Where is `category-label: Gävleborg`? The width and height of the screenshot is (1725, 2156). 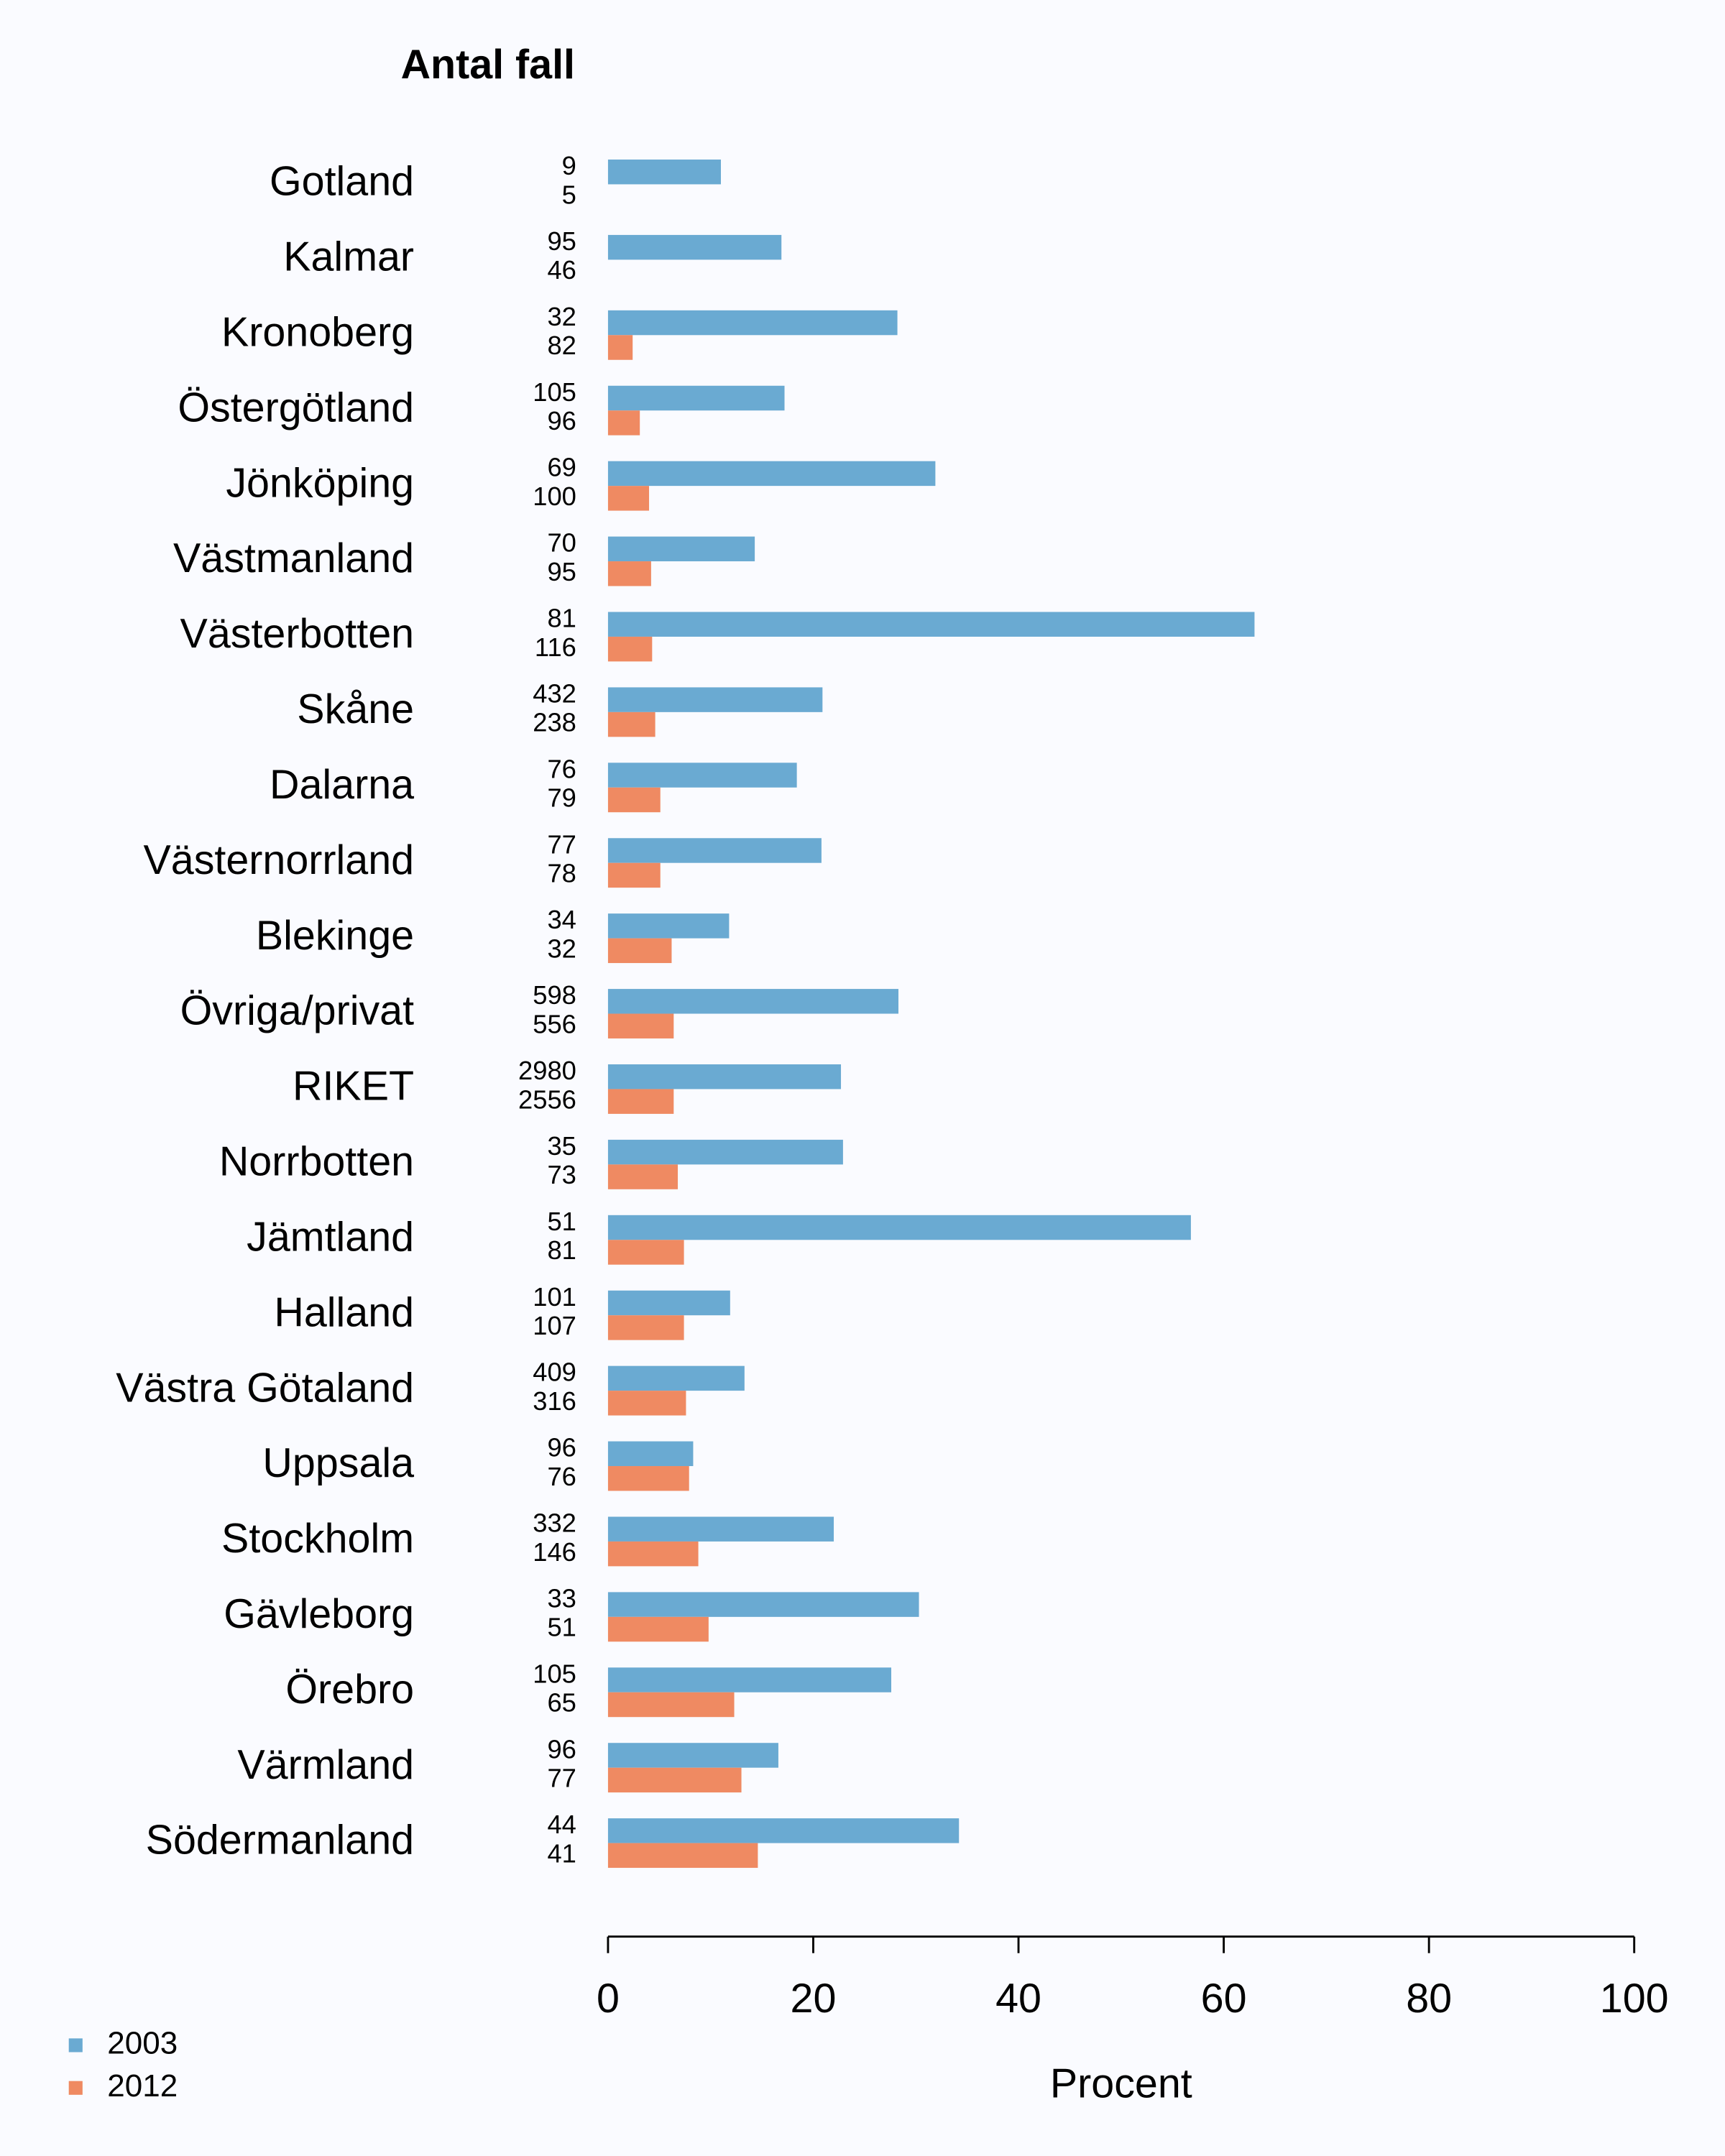
category-label: Gävleborg is located at coordinates (319, 1614).